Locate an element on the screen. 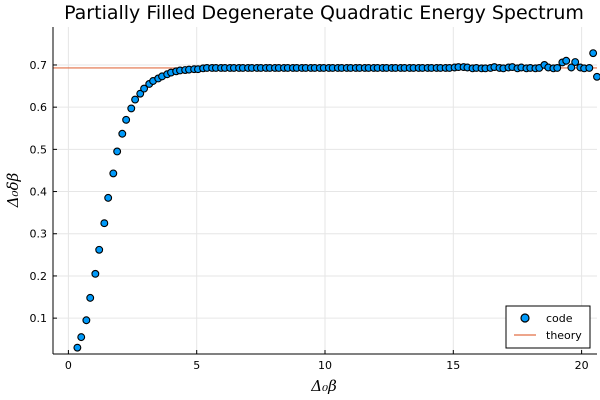 Image resolution: width=600 pixels, height=400 pixels. y-tick-label: 0.4 is located at coordinates (39, 192).